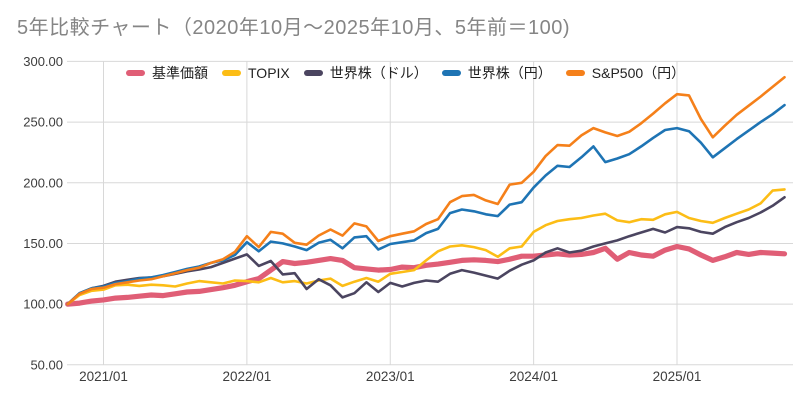  I want to click on legend-item-world-jpy: 世界株（円）, so click(496, 73).